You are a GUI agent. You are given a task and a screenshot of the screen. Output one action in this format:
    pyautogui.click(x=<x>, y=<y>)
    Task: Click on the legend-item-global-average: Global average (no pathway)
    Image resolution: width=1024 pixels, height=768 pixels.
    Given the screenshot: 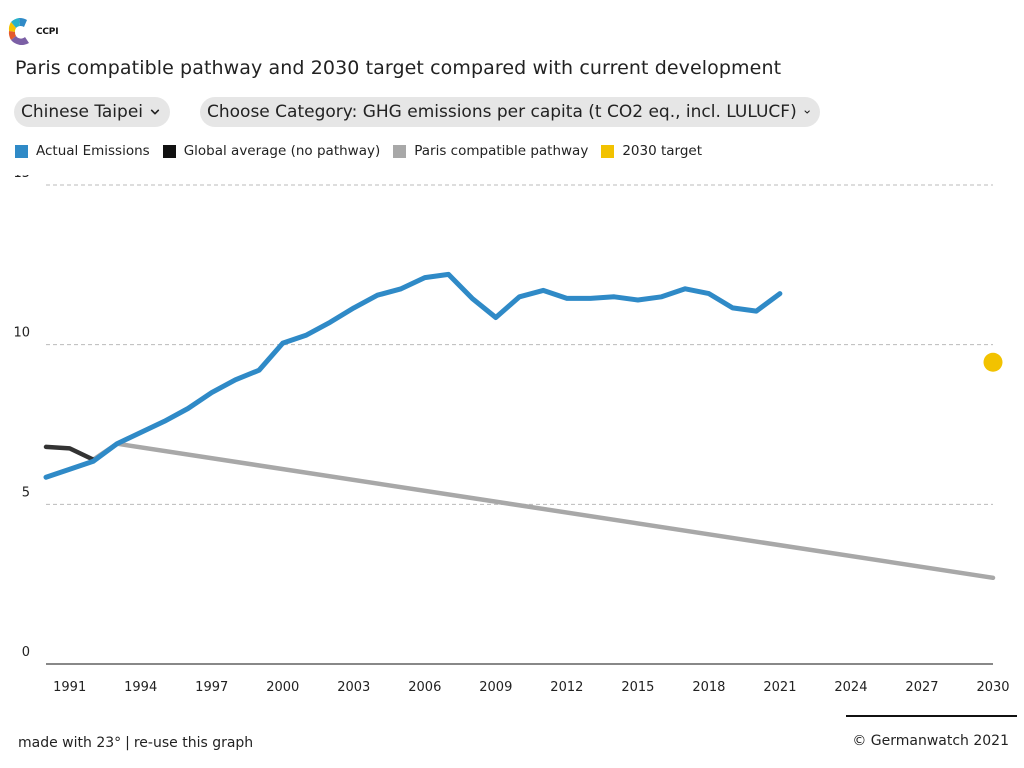 What is the action you would take?
    pyautogui.click(x=271, y=151)
    